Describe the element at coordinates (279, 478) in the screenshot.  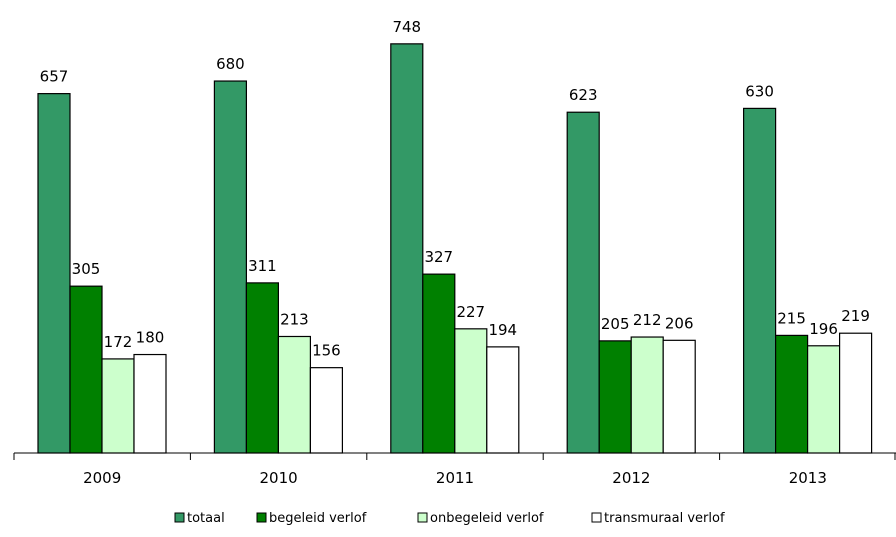
I see `x-tick-label: 2010` at that location.